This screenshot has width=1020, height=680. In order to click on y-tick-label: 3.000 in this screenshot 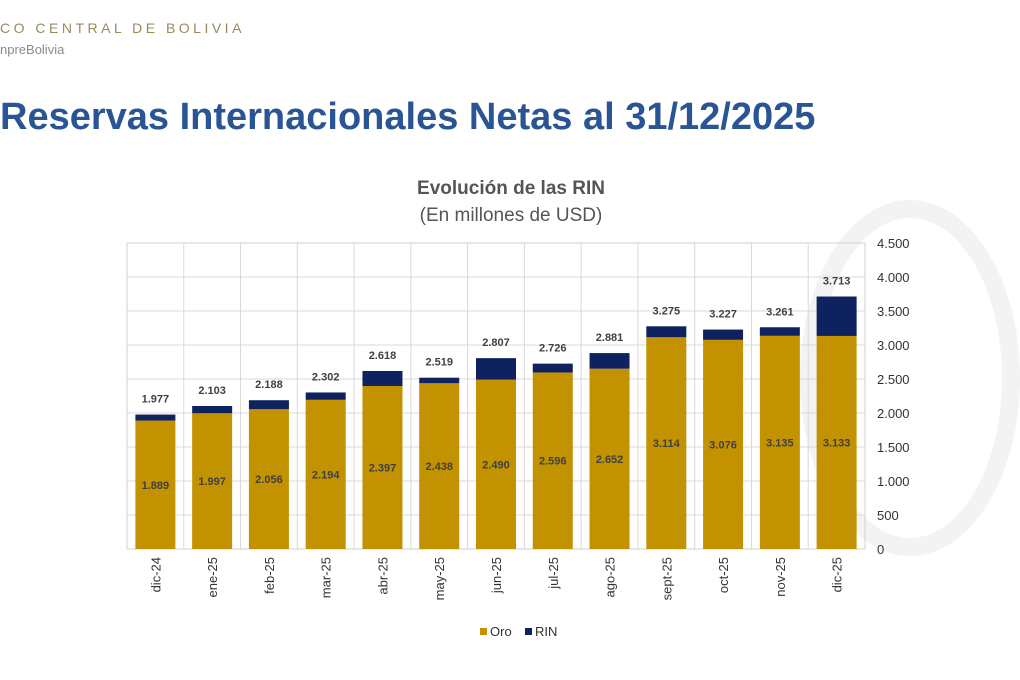, I will do `click(893, 345)`.